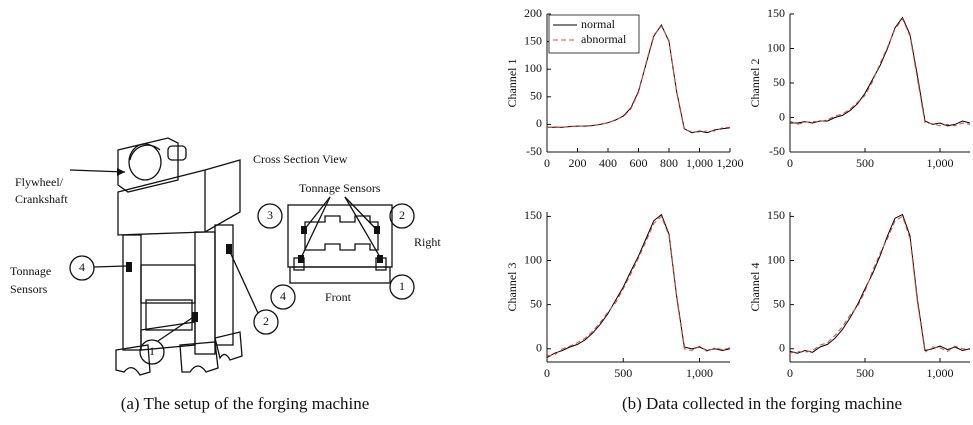 This screenshot has width=973, height=425. I want to click on legend-label: abnormal, so click(604, 39).